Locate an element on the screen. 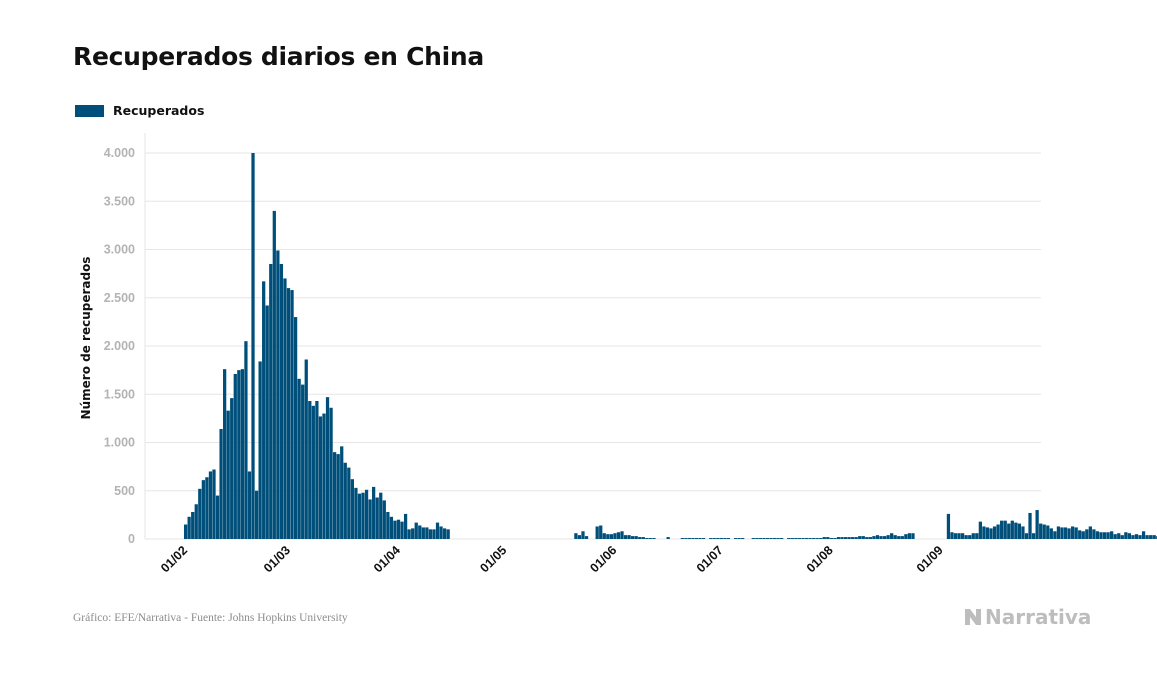 The width and height of the screenshot is (1157, 674). x-tick-label: 01/03 is located at coordinates (277, 559).